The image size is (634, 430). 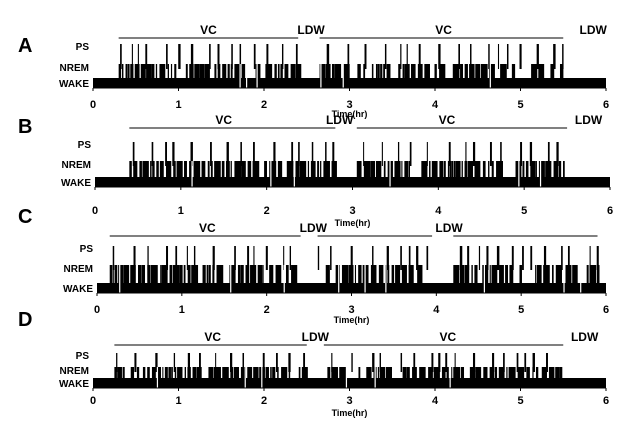 What do you see at coordinates (314, 228) in the screenshot?
I see `annotation-ldw: LDW` at bounding box center [314, 228].